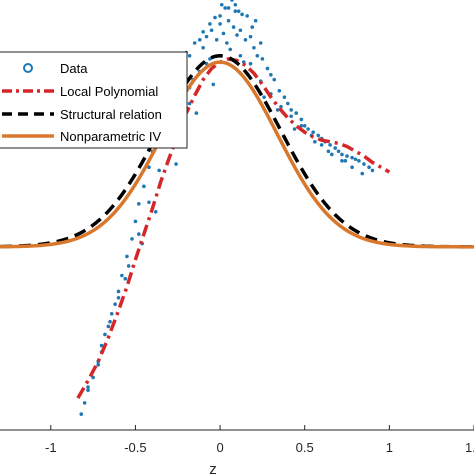  I want to click on legend-marker-data, so click(28, 68).